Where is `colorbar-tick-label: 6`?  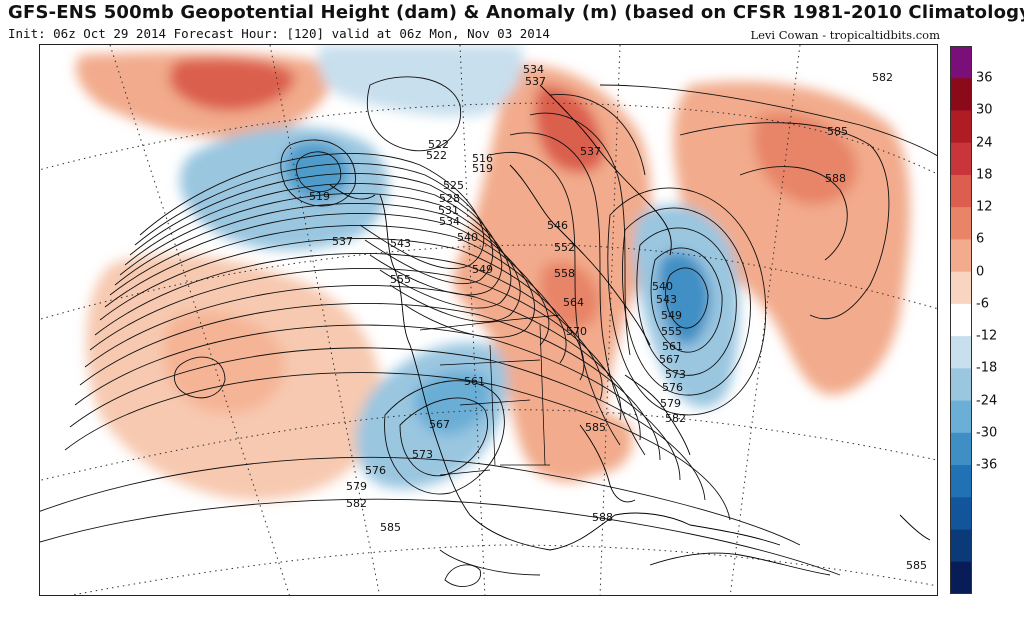 colorbar-tick-label: 6 is located at coordinates (980, 239).